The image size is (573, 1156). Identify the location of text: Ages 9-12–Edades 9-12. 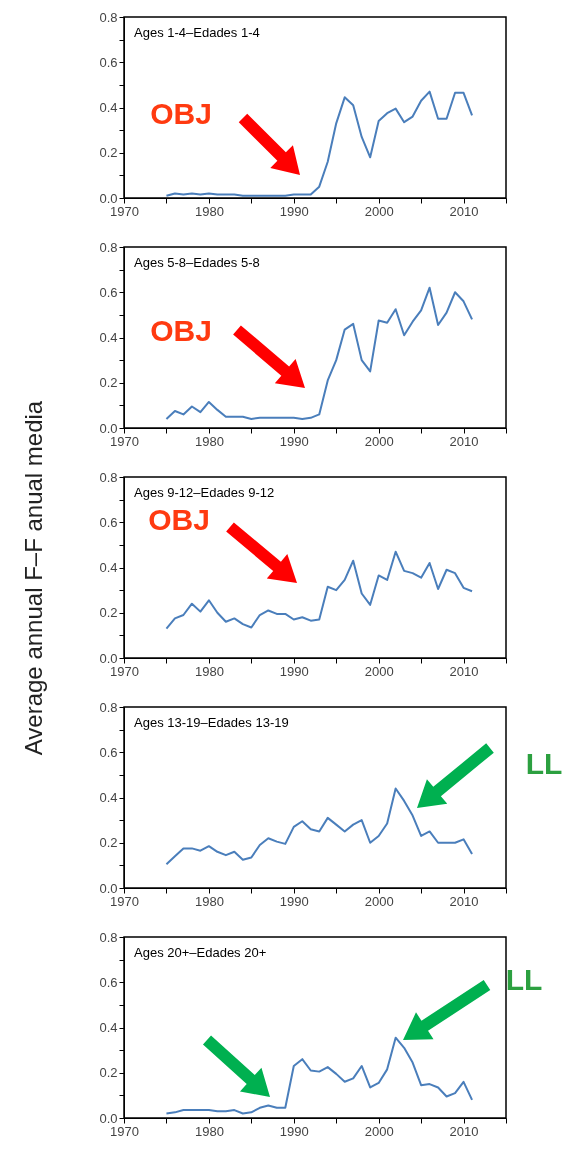
(204, 492).